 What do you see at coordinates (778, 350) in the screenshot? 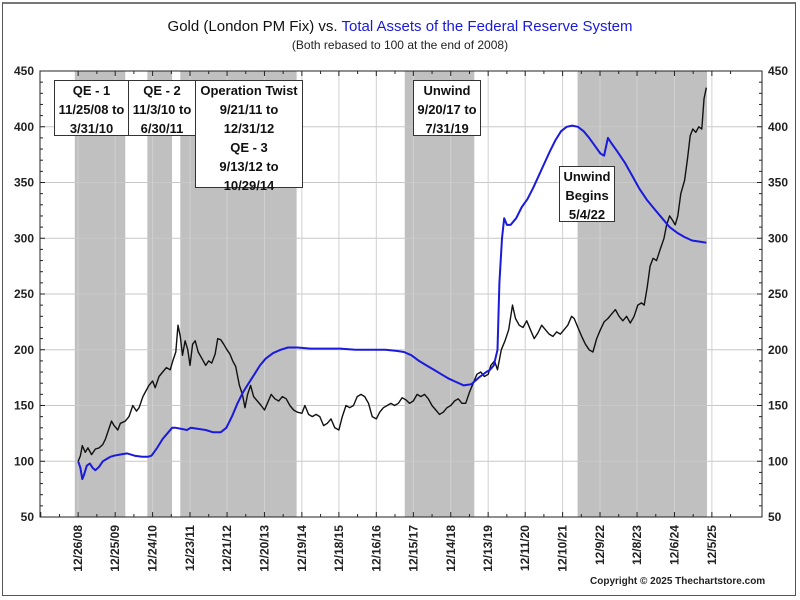
I see `y-tick-label-right: 200` at bounding box center [778, 350].